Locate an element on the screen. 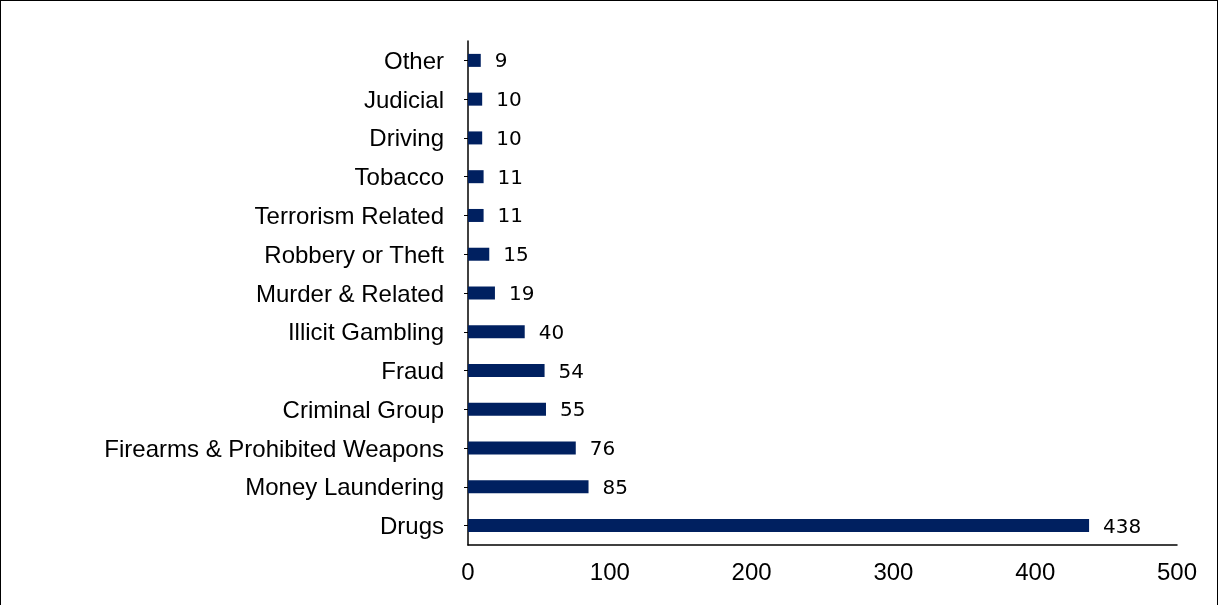 This screenshot has width=1218, height=606. y-tick-label: Drugs is located at coordinates (411, 526).